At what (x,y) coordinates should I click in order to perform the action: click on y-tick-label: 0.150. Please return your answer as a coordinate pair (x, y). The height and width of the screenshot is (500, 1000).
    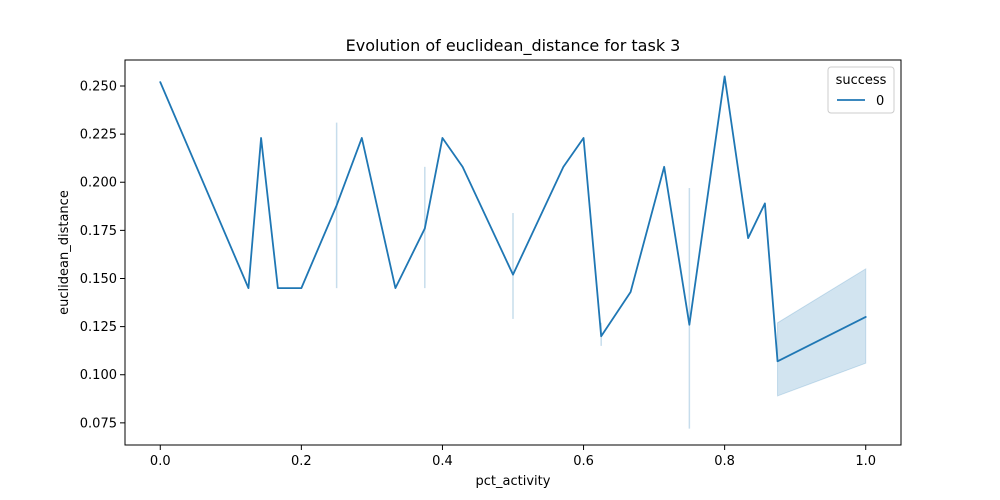
    Looking at the image, I should click on (98, 279).